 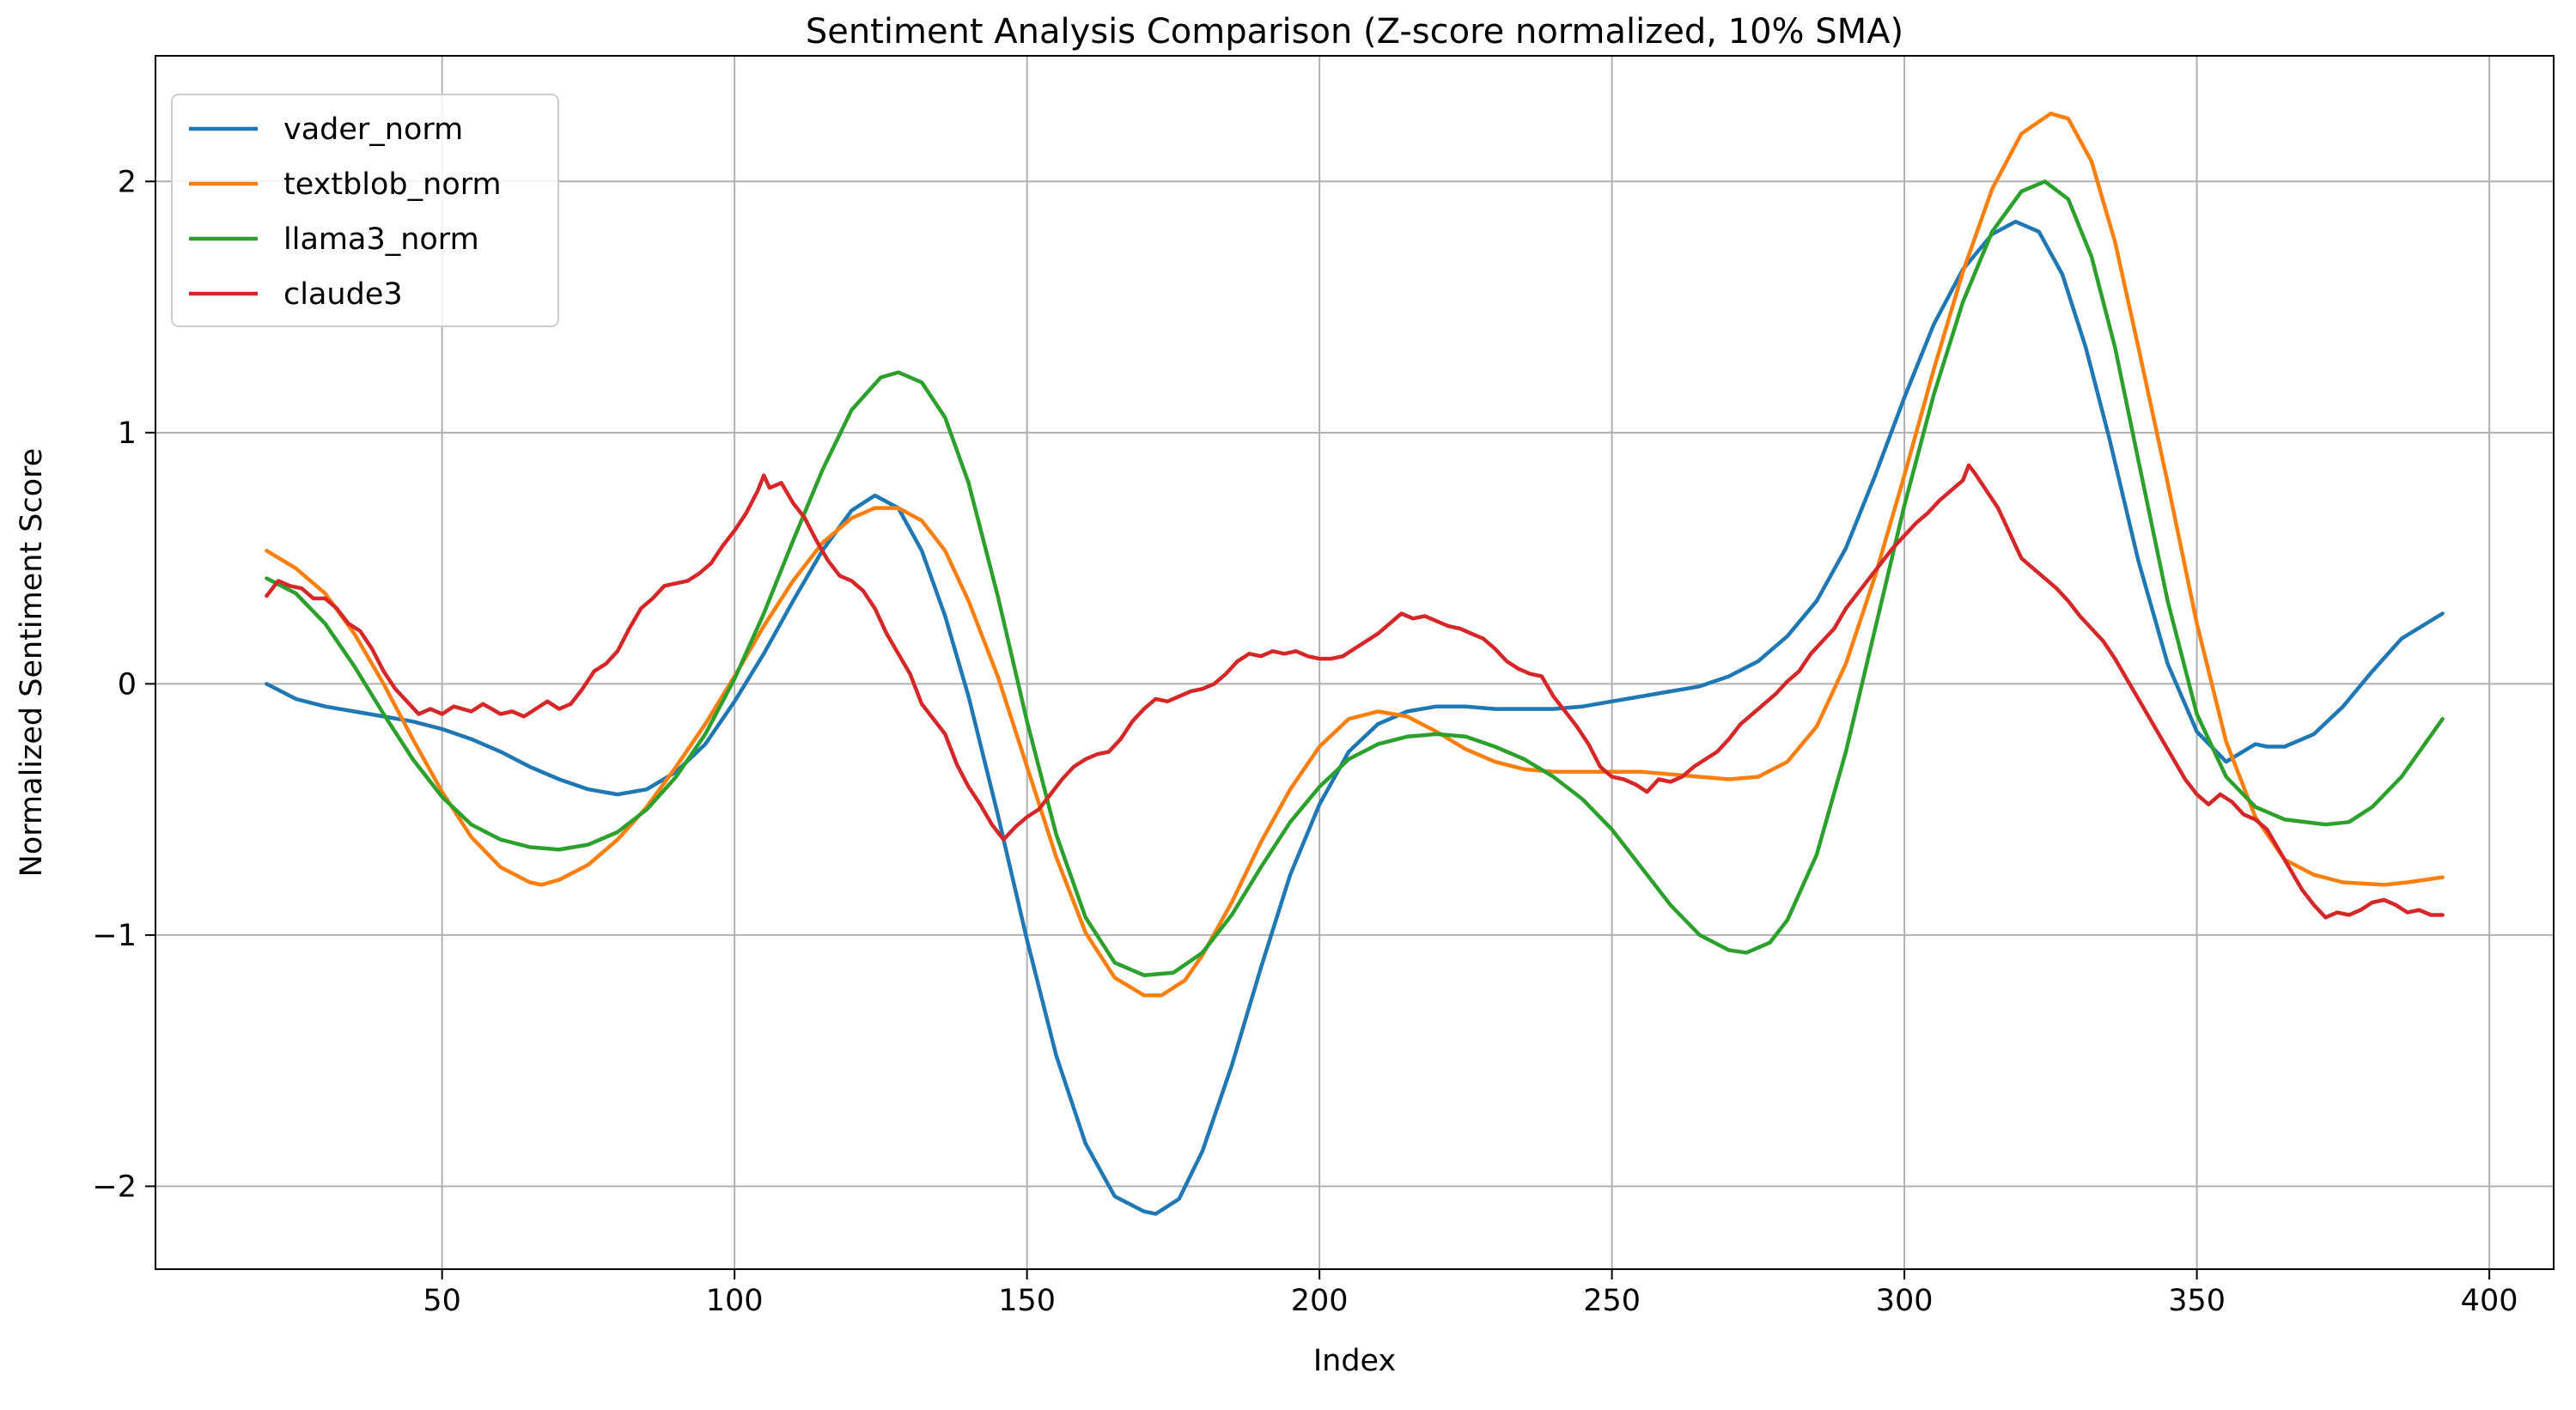 What do you see at coordinates (1027, 1301) in the screenshot?
I see `x-tick-label: 150` at bounding box center [1027, 1301].